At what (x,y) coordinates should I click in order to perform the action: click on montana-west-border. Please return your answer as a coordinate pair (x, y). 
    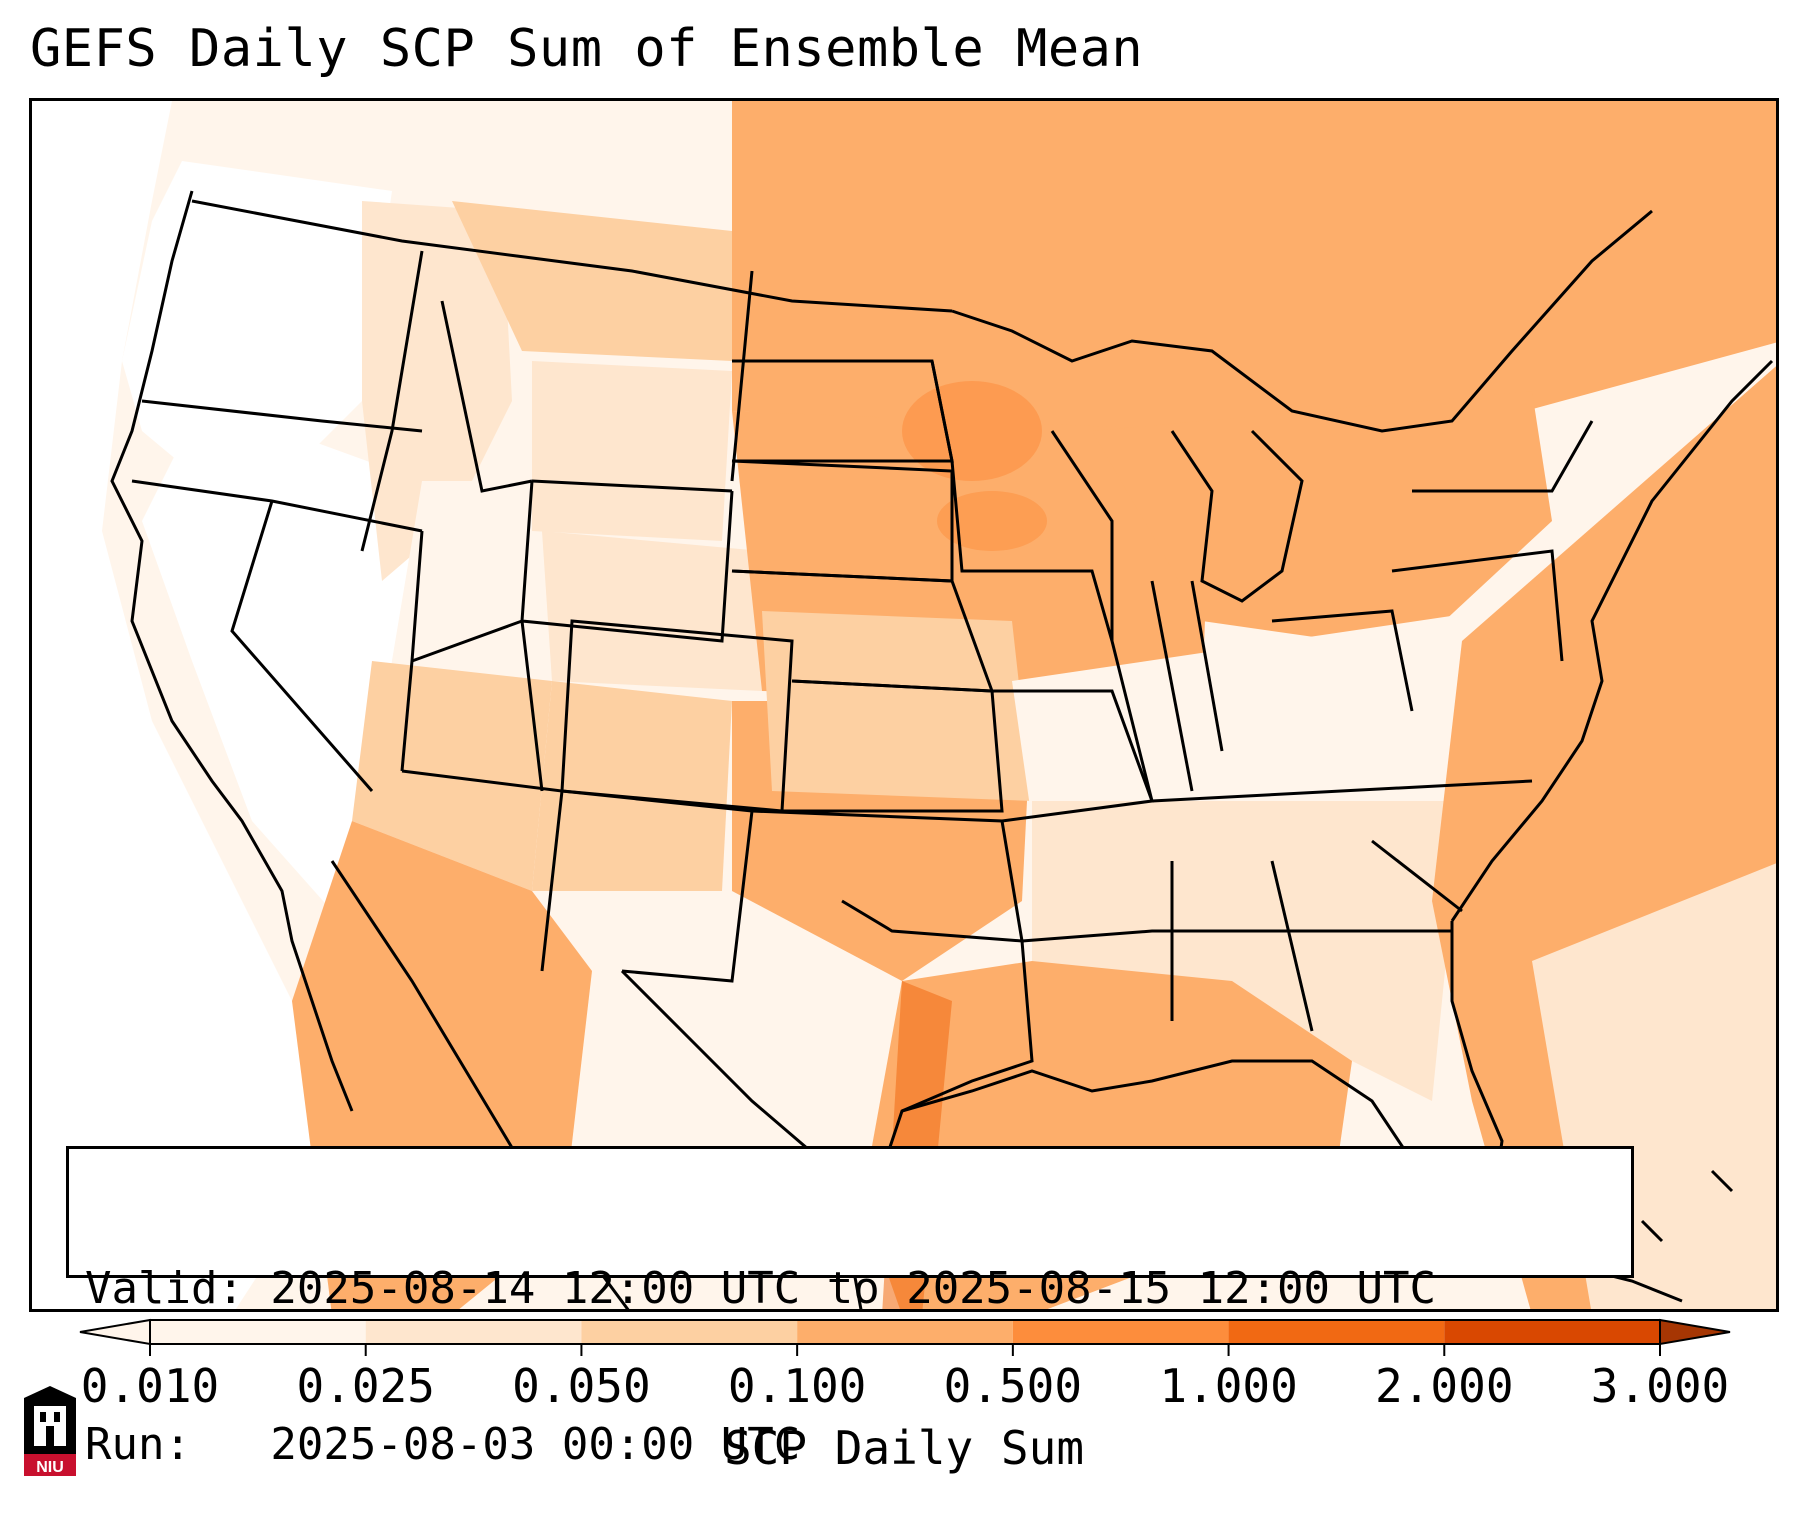
    Looking at the image, I should click on (486, 396).